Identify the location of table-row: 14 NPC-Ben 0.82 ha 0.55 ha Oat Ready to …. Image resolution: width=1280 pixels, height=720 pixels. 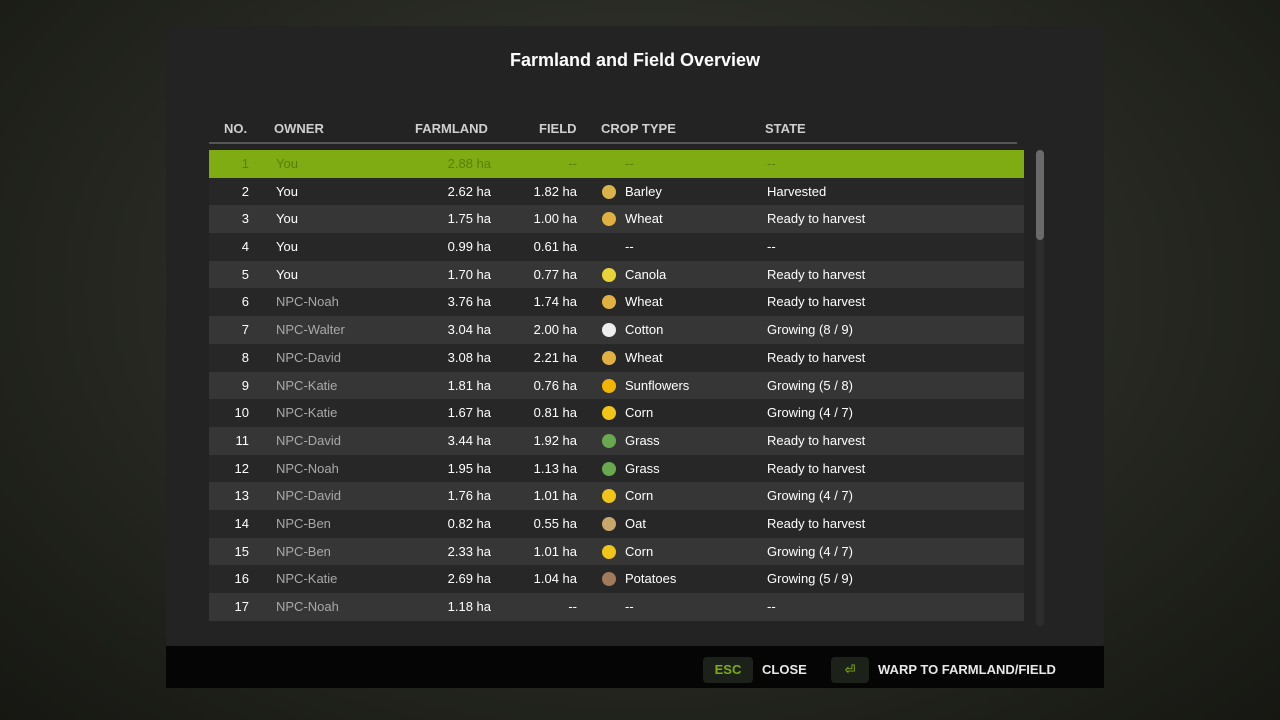
(616, 523).